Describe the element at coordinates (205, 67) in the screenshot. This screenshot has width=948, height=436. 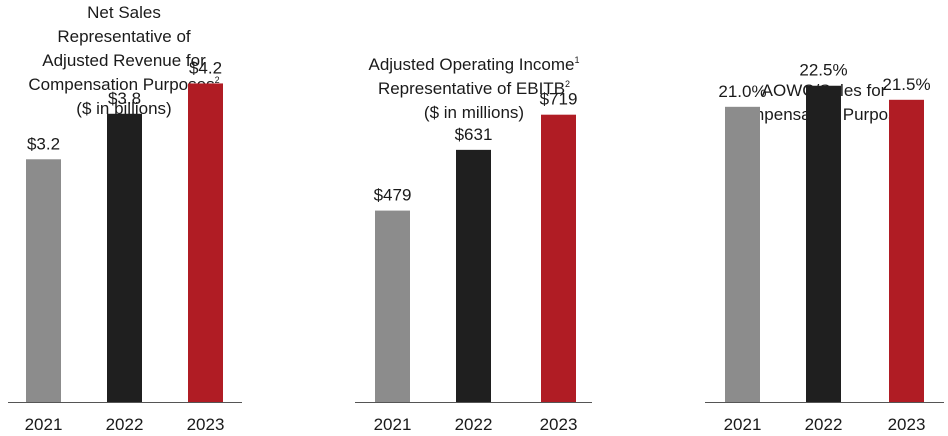
I see `data-label-2023: $4.2` at that location.